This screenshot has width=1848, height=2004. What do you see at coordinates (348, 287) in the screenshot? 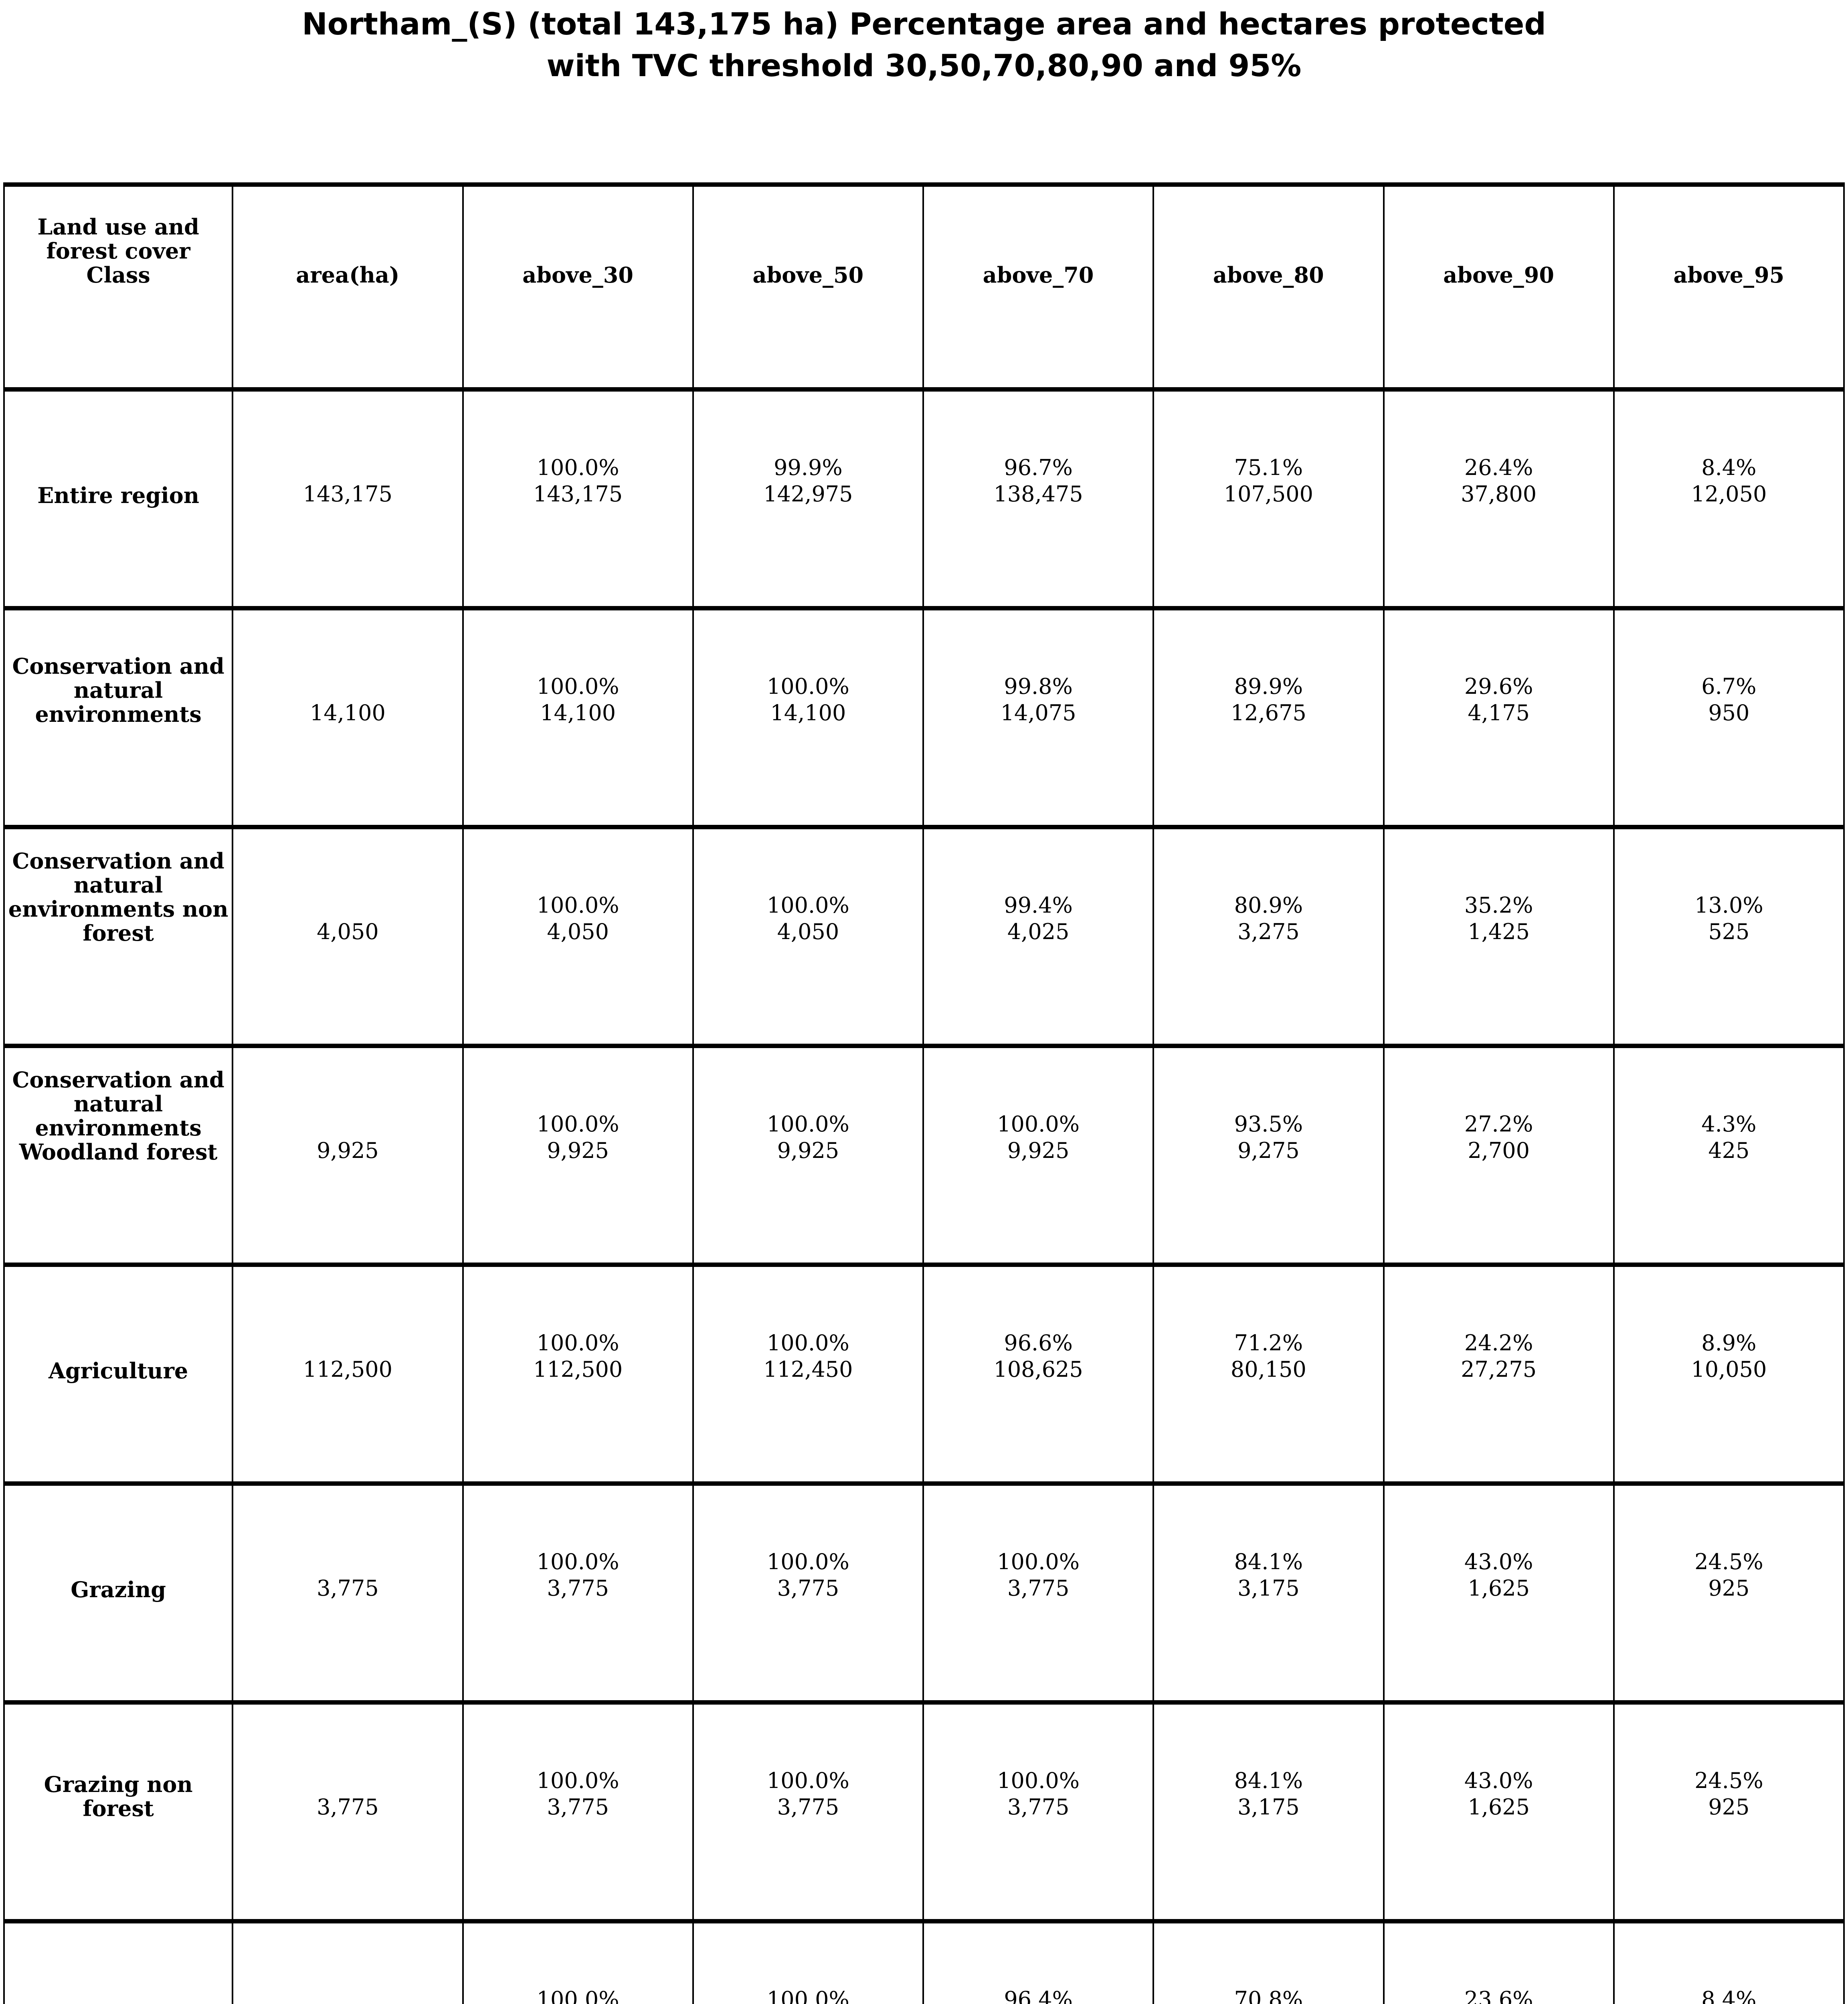
I see `column-header-area: area(ha)` at bounding box center [348, 287].